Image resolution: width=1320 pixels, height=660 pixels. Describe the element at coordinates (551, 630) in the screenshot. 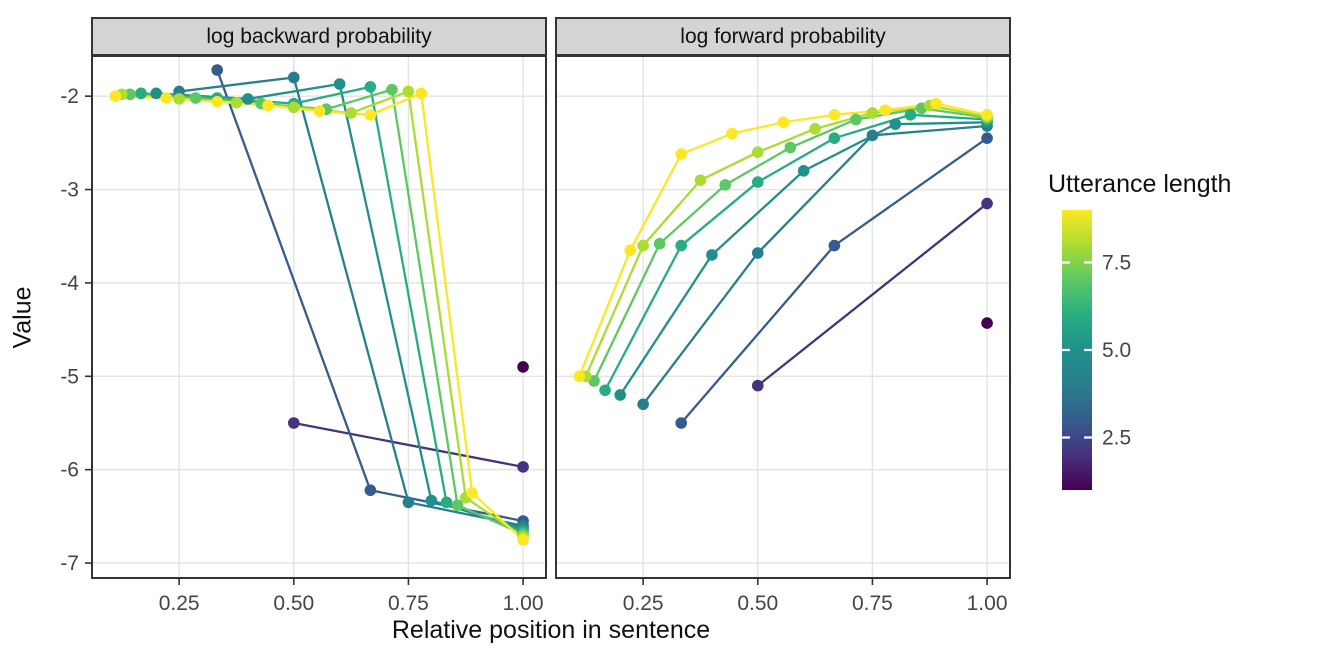

I see `x-axis-title: Relative position in sentence` at that location.